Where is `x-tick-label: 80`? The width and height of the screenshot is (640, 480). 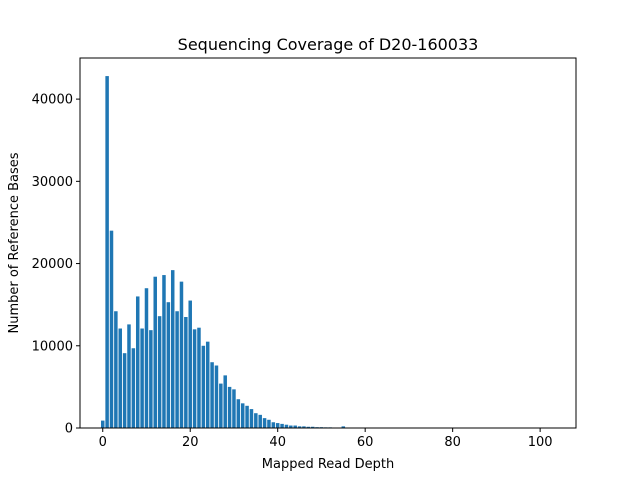
x-tick-label: 80 is located at coordinates (452, 442).